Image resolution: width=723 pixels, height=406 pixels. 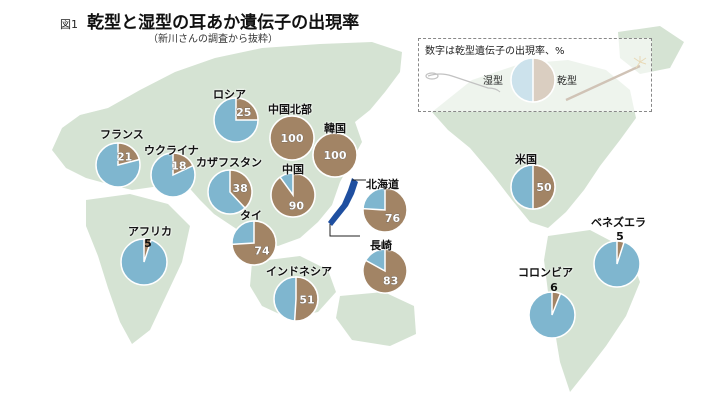 I want to click on pie-7: 90, so click(x=293, y=195).